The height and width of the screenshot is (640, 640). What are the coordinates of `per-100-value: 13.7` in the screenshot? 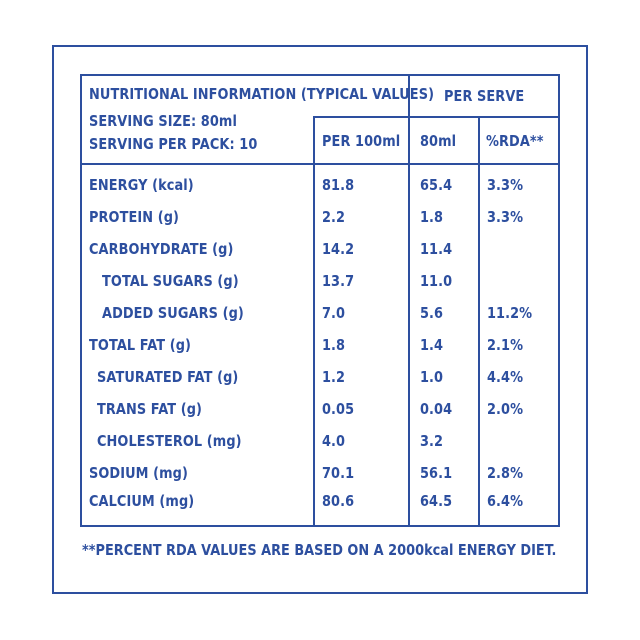 It's located at (338, 281).